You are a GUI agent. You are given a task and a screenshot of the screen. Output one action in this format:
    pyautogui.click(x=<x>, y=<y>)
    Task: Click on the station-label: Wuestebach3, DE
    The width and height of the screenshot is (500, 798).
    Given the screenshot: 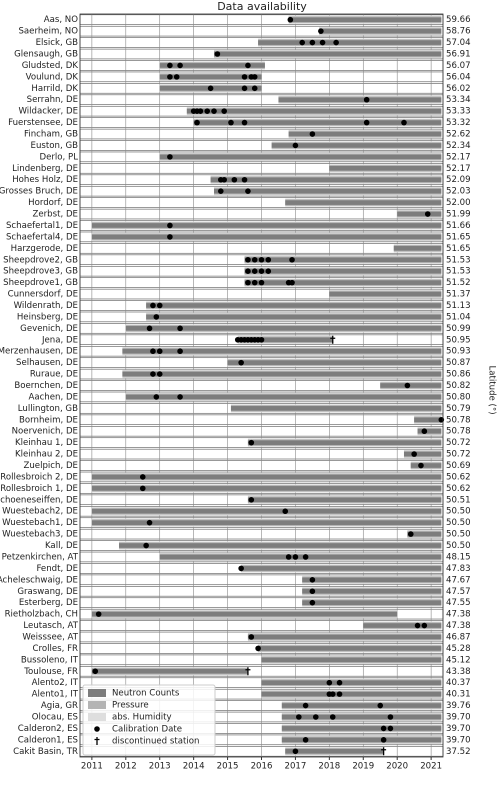 What is the action you would take?
    pyautogui.click(x=40, y=535)
    